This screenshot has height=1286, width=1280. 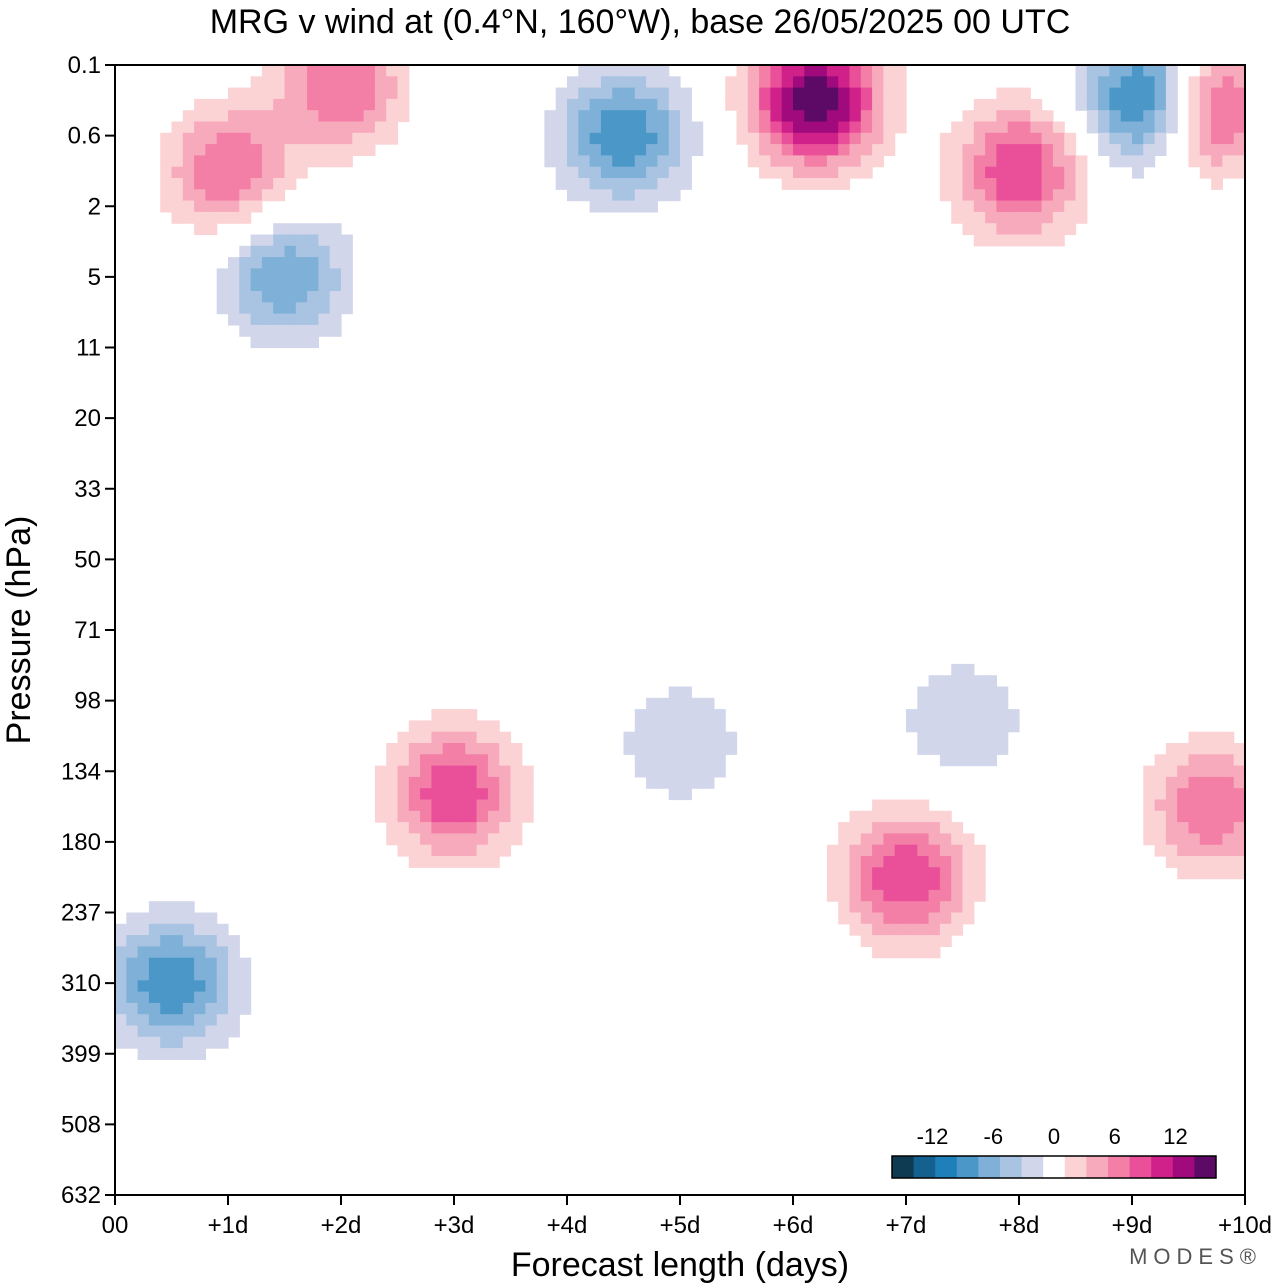 What do you see at coordinates (228, 1225) in the screenshot?
I see `x-tick-label: +1d` at bounding box center [228, 1225].